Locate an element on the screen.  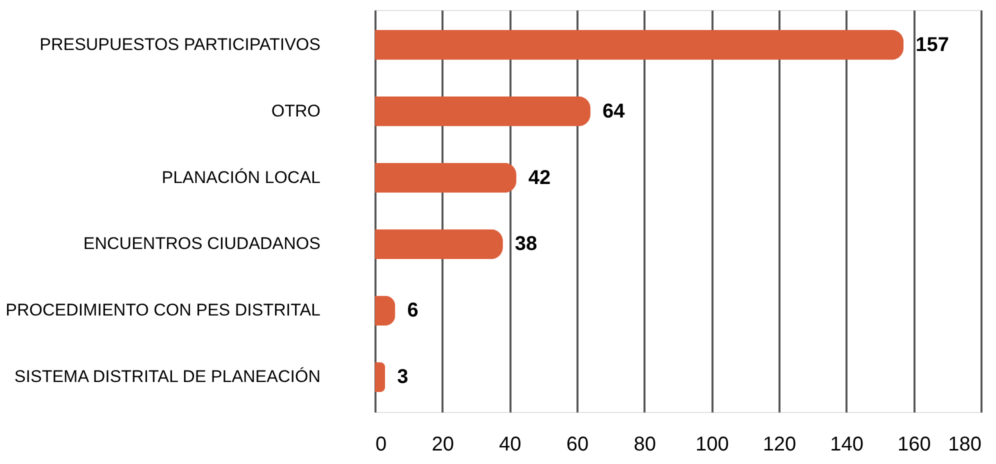
data-label: 38 is located at coordinates (526, 244).